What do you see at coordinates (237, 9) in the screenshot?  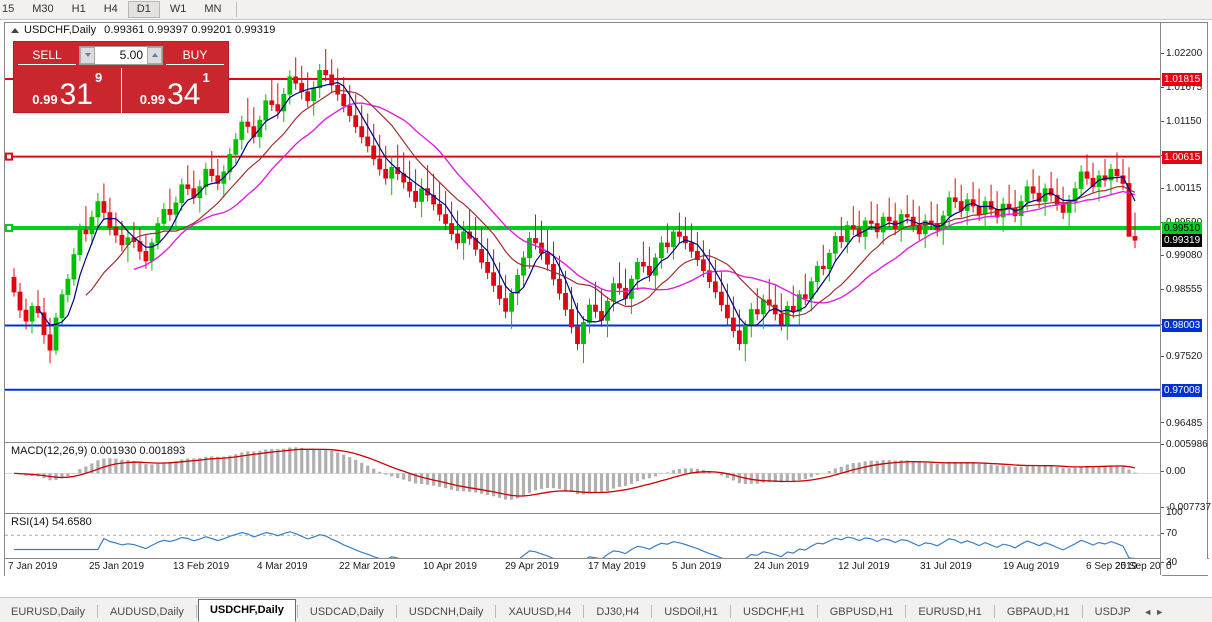 I see `toolbar-separator` at bounding box center [237, 9].